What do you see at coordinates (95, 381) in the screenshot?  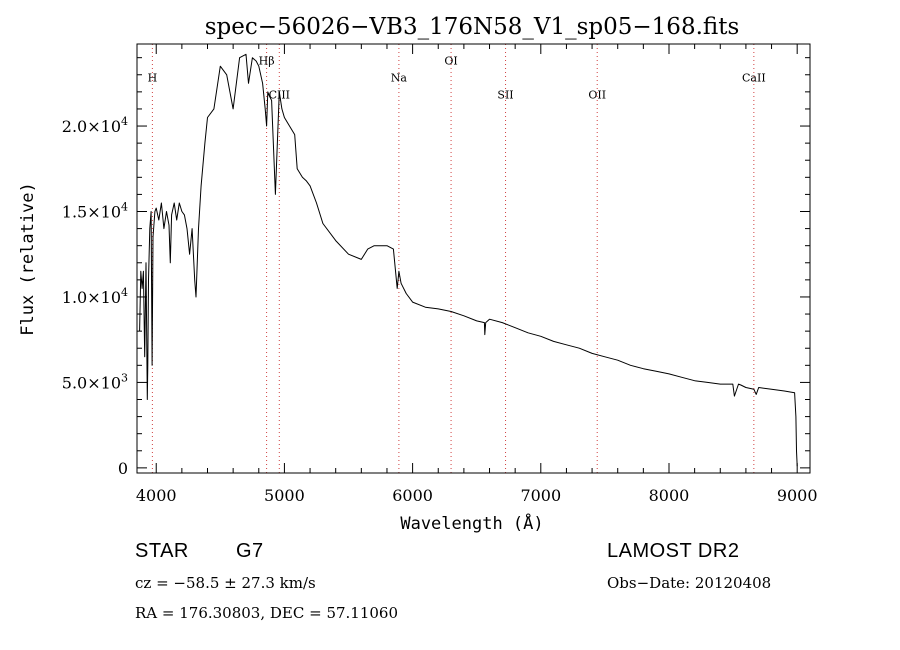 I see `y-tick-label: 5.0×10³` at bounding box center [95, 381].